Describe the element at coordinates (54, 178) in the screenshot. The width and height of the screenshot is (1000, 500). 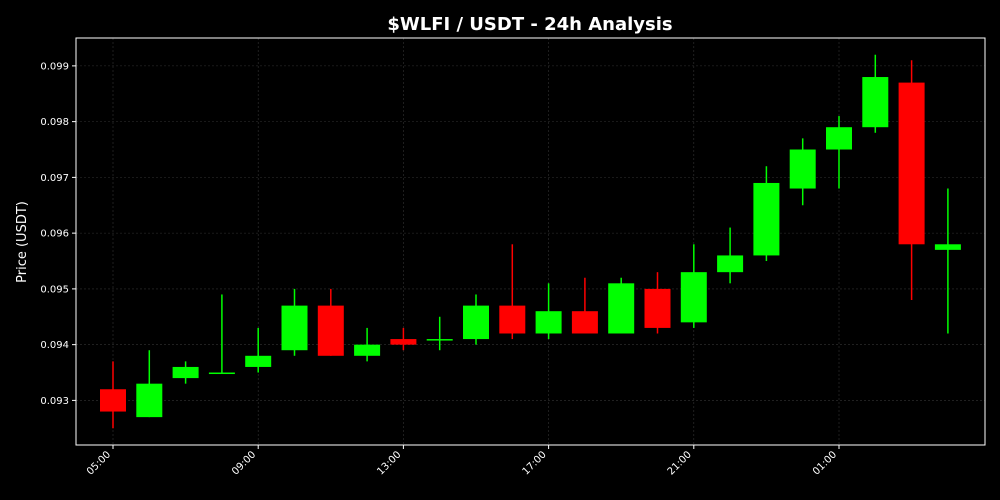
I see `y-tick-label: 0.097` at that location.